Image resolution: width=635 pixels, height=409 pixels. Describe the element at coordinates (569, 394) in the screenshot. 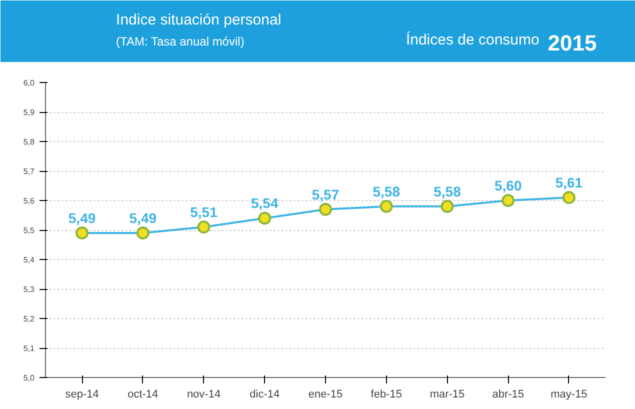

I see `x-tick-label: may-15` at that location.